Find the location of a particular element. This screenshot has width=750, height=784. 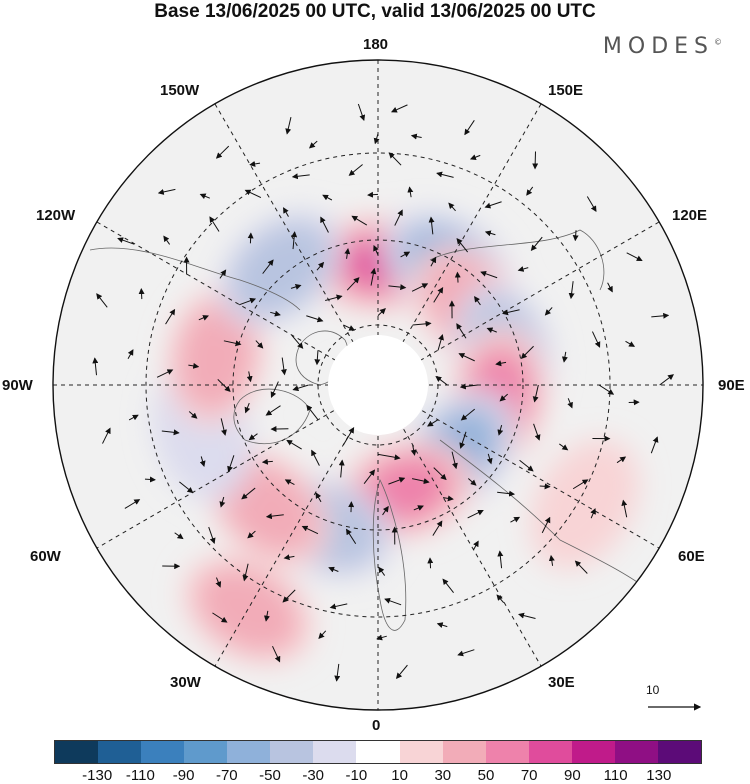

colorbar-tick-label: -130 is located at coordinates (97, 775).